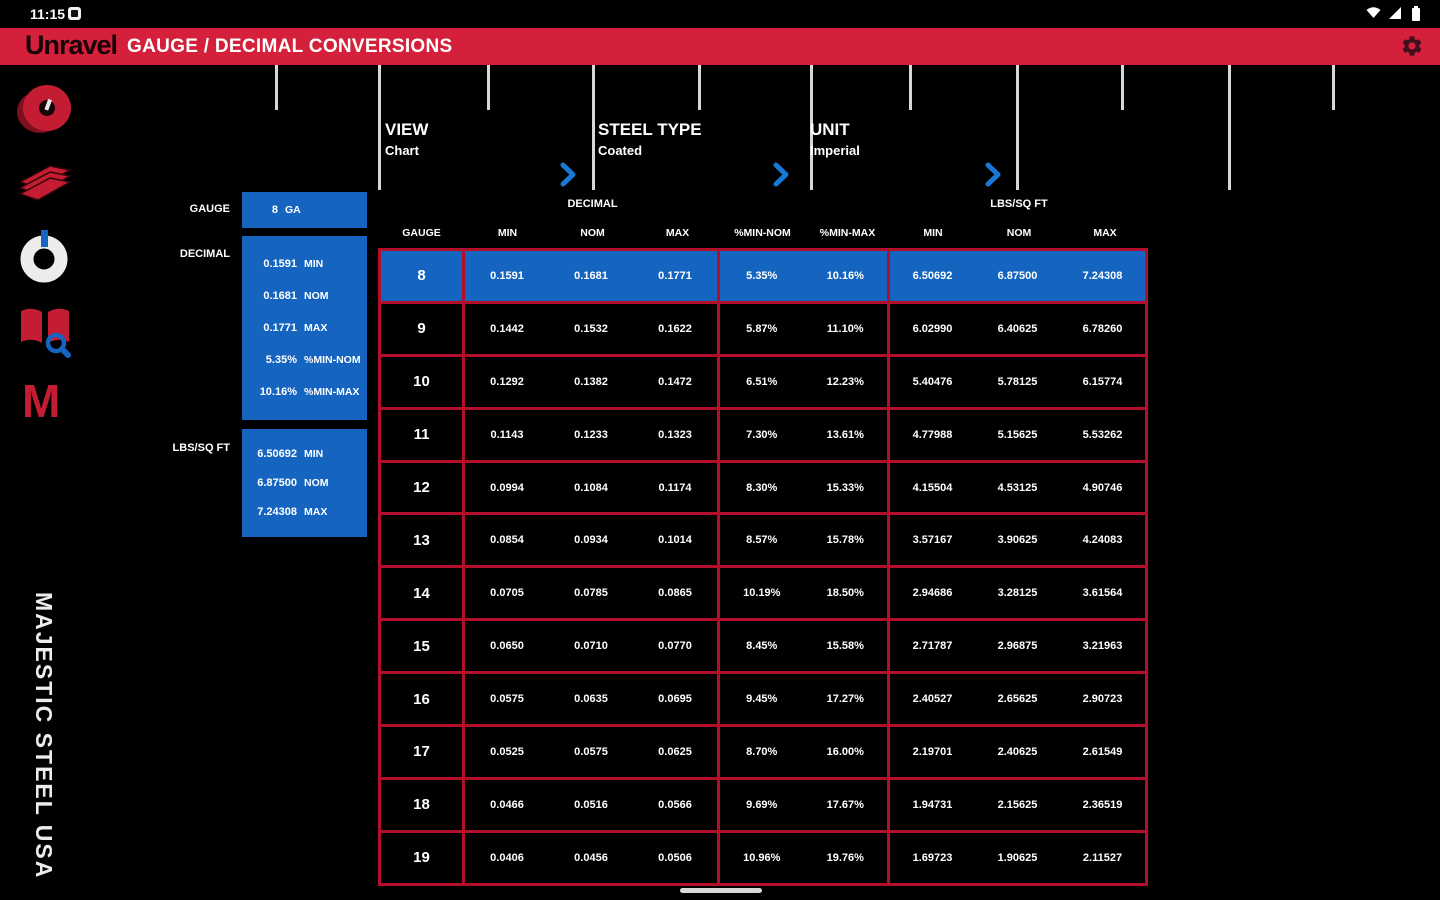  Describe the element at coordinates (675, 381) in the screenshot. I see `decimal-max-cell: 0.1472` at that location.